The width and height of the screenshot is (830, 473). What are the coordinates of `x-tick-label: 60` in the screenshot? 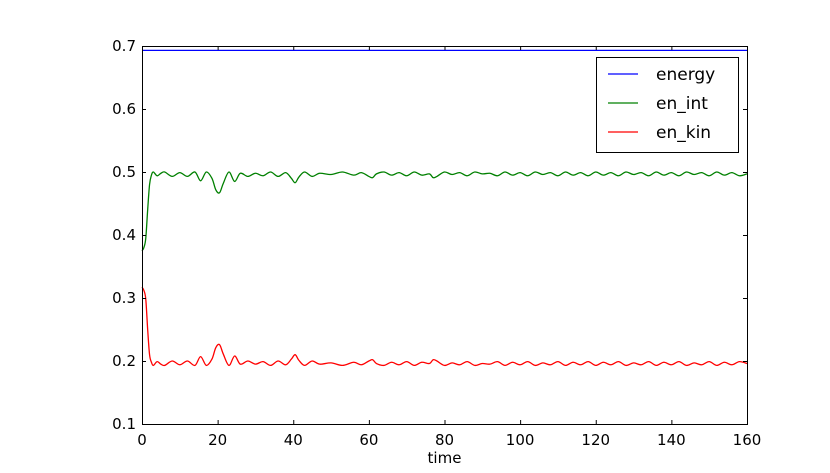 It's located at (368, 440).